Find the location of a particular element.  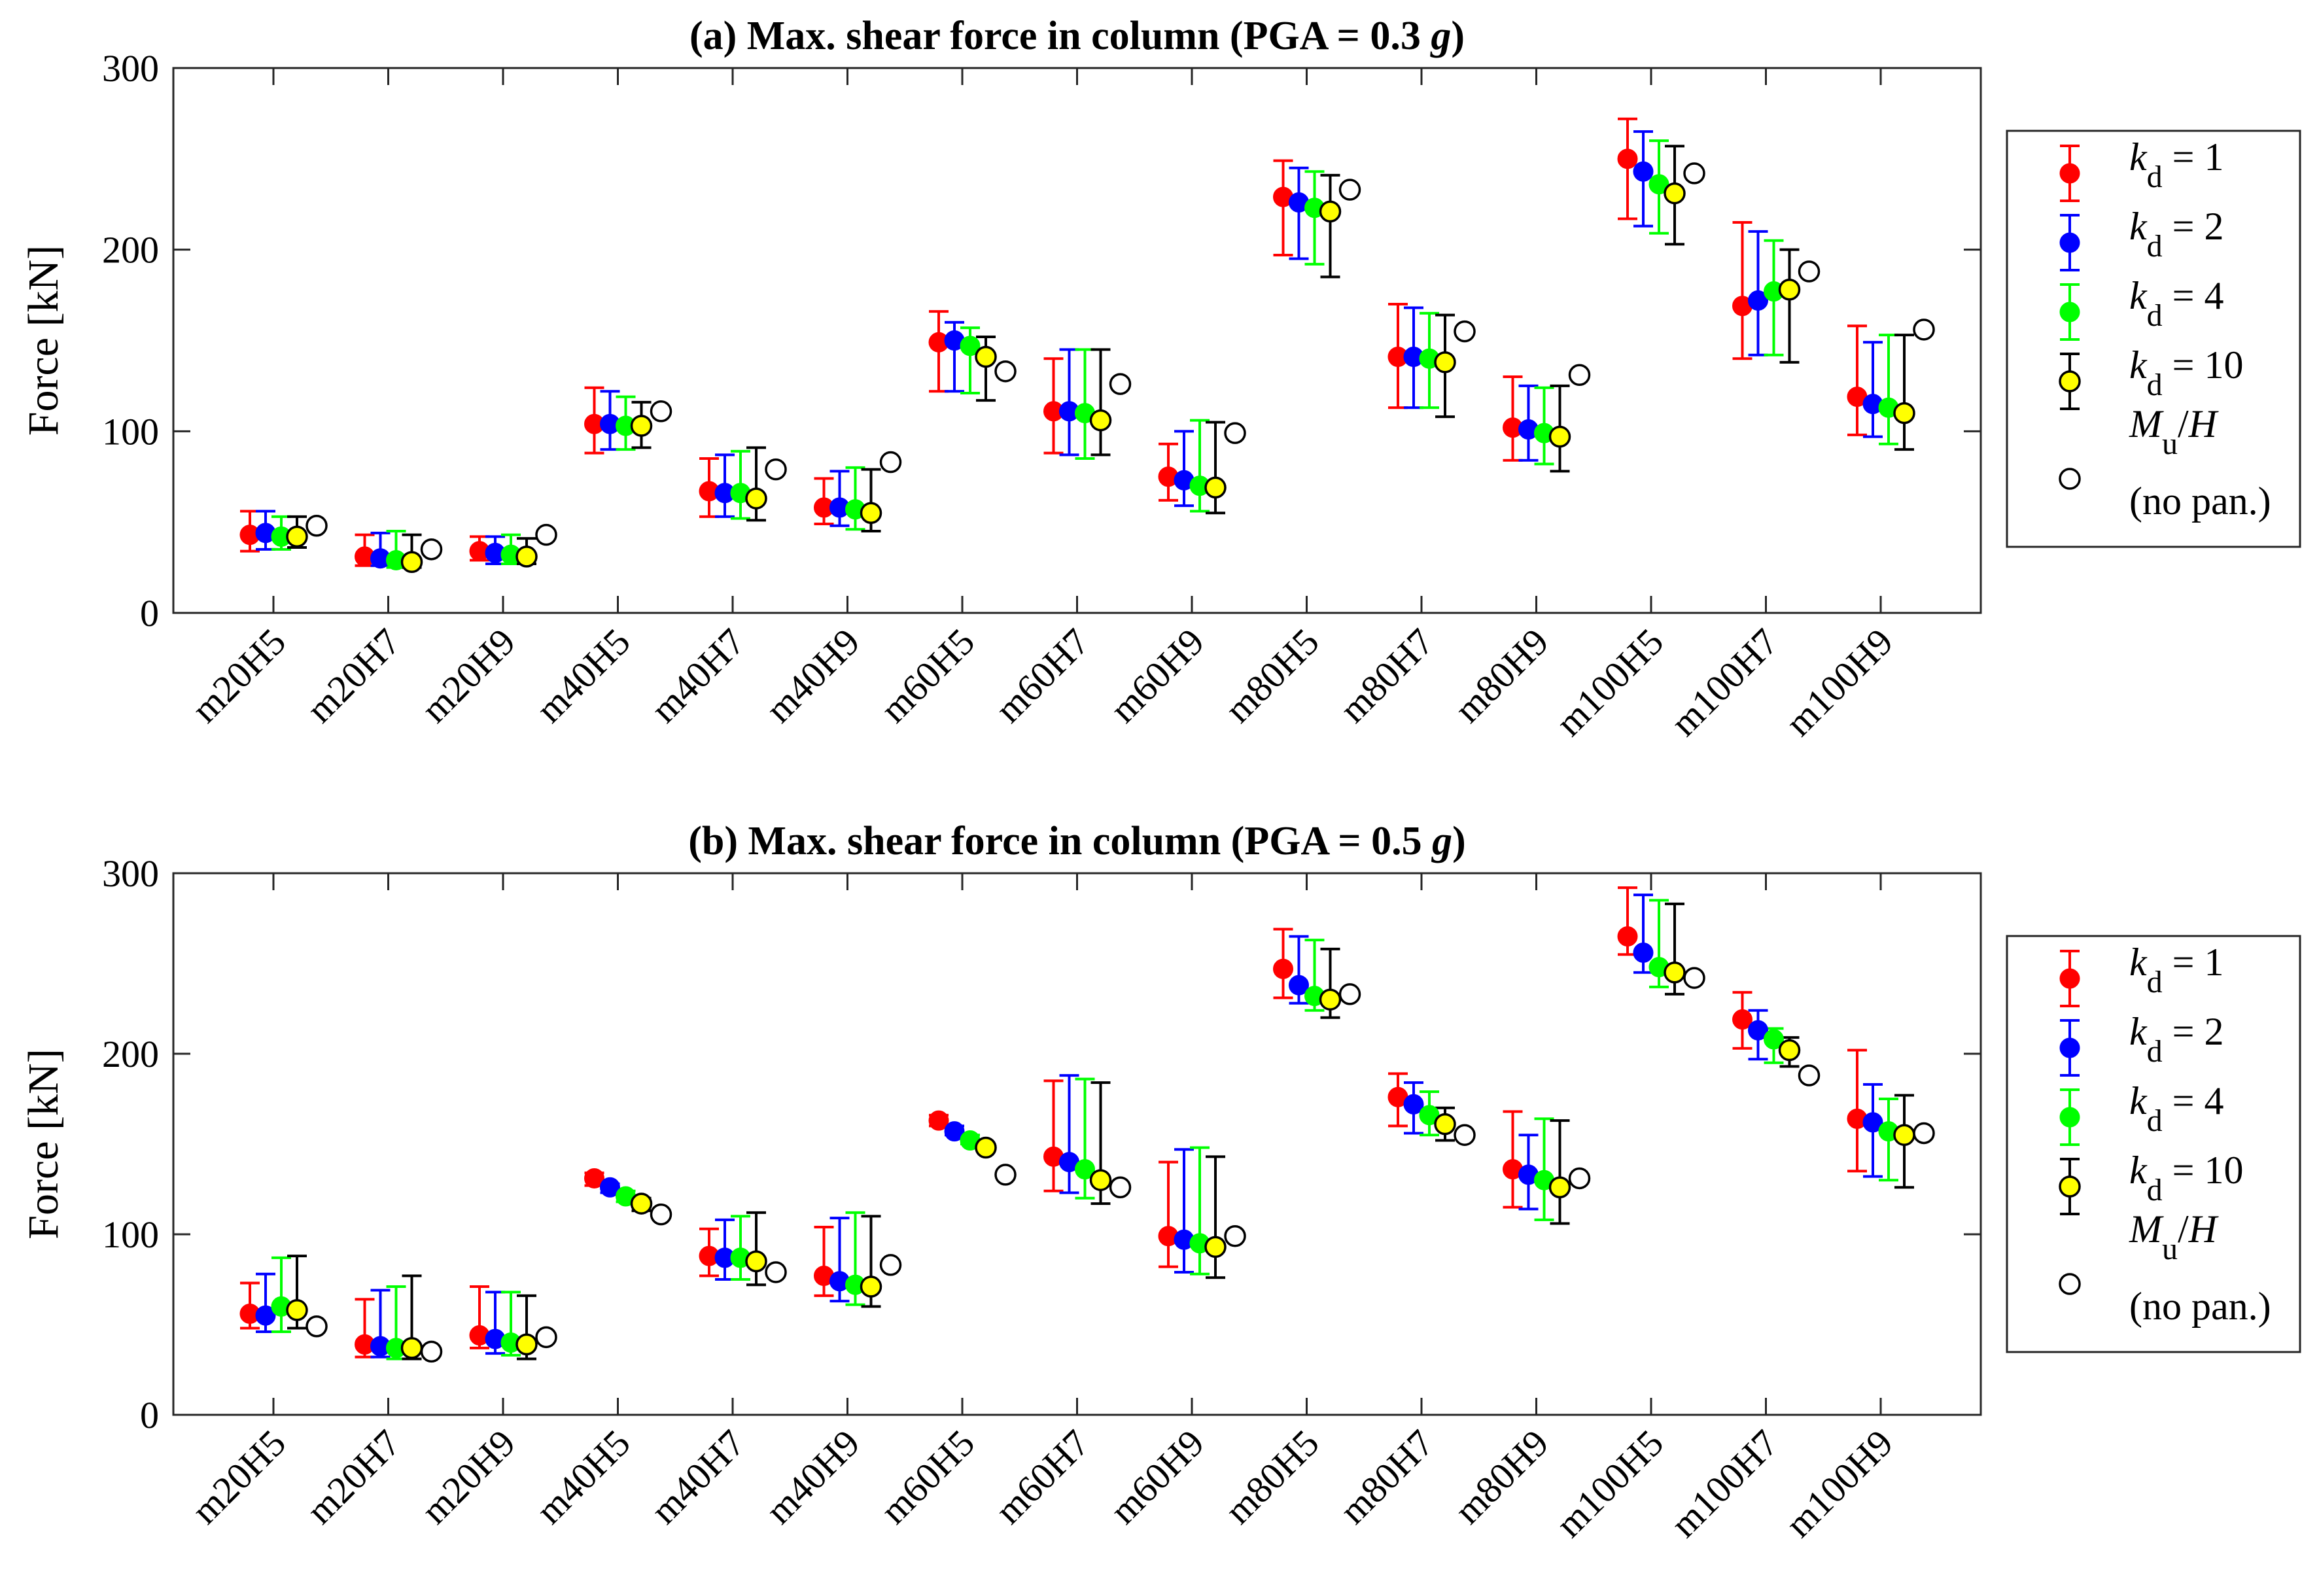

x-tick-label: m20H9 is located at coordinates (468, 1476).